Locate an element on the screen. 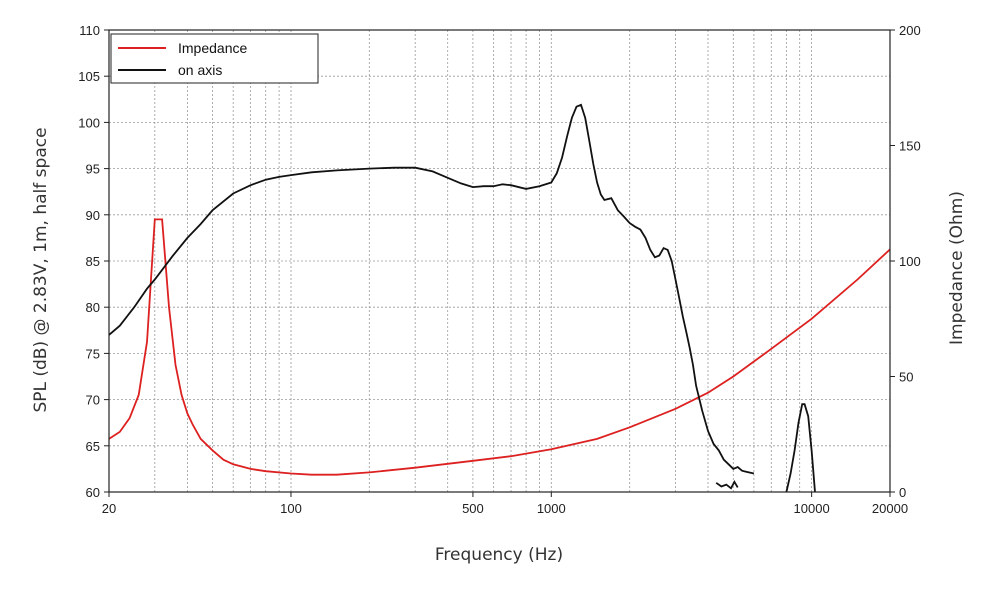 The height and width of the screenshot is (595, 999). y-axis-title: SPL (dB) @ 2.83V, 1m, half space is located at coordinates (41, 269).